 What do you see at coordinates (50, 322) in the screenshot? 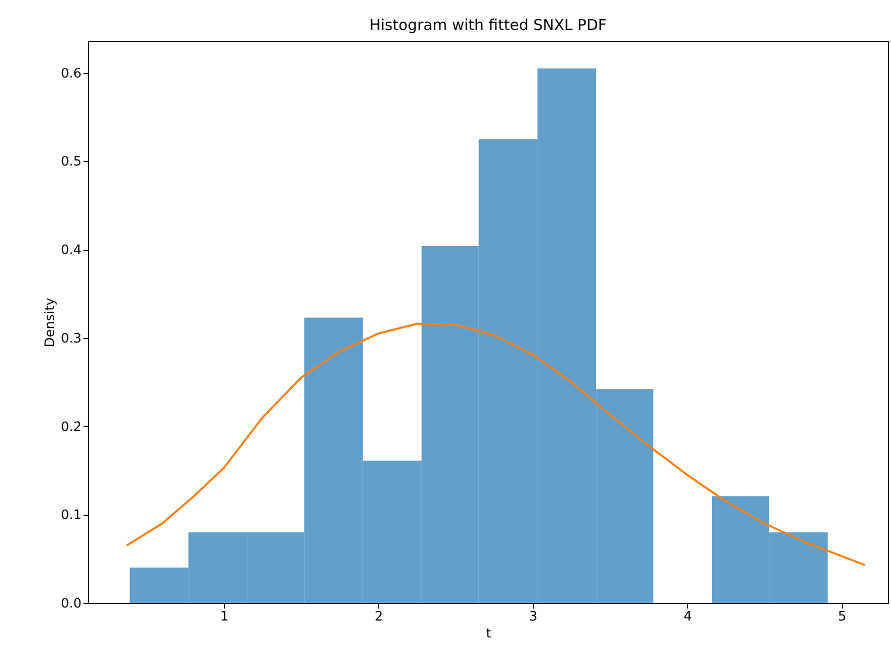
I see `y-axis-title: Density` at bounding box center [50, 322].